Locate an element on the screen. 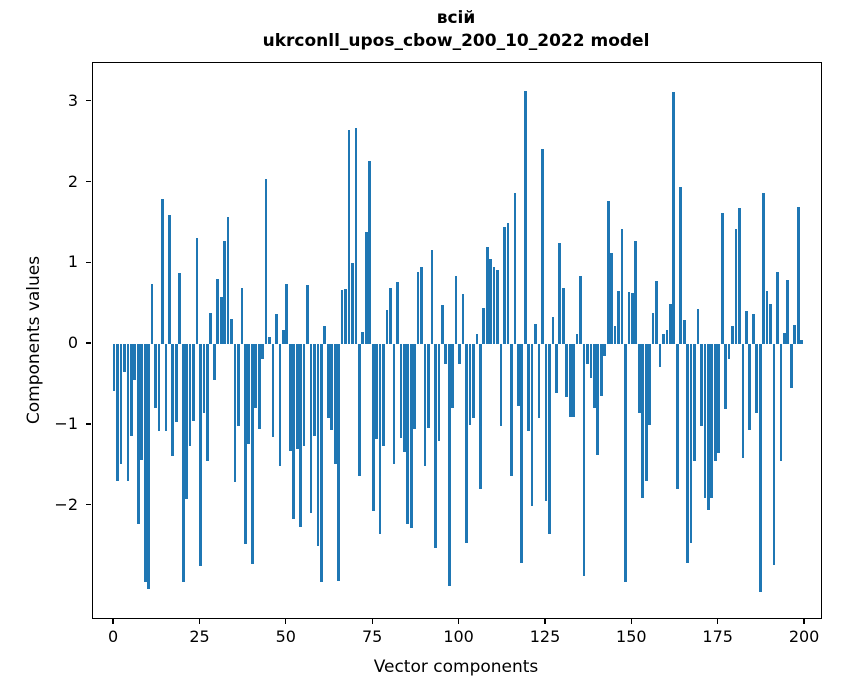 Image resolution: width=847 pixels, height=696 pixels. x-axis-label: Vector components is located at coordinates (456, 667).